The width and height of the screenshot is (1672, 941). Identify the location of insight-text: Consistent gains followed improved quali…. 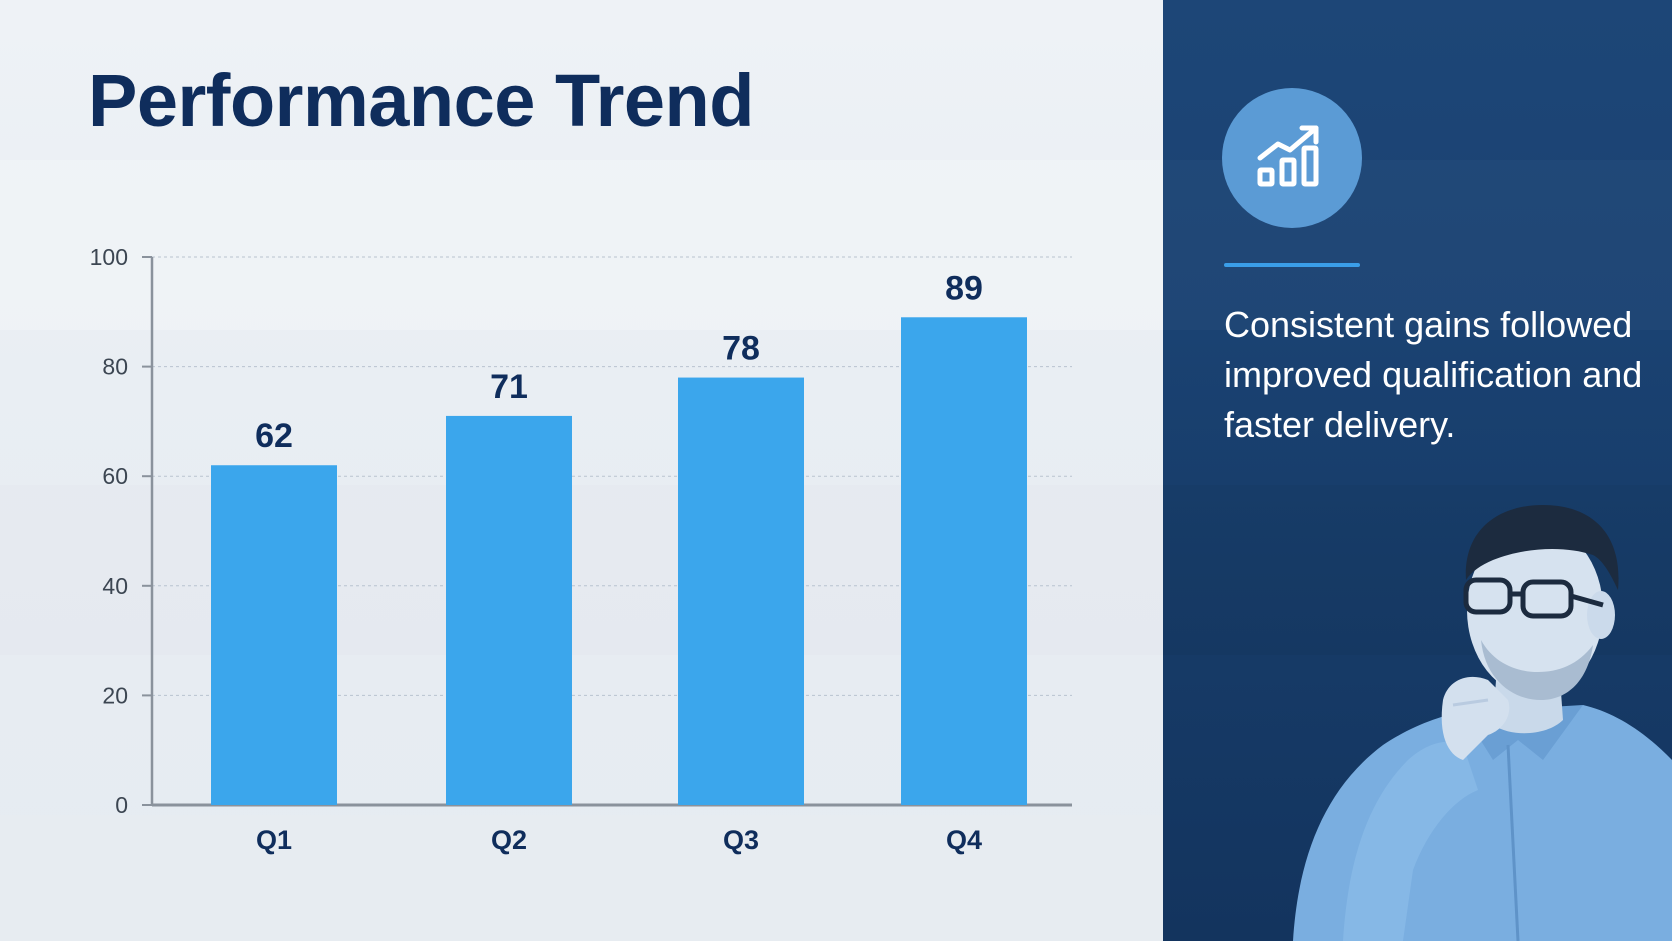
(1433, 374).